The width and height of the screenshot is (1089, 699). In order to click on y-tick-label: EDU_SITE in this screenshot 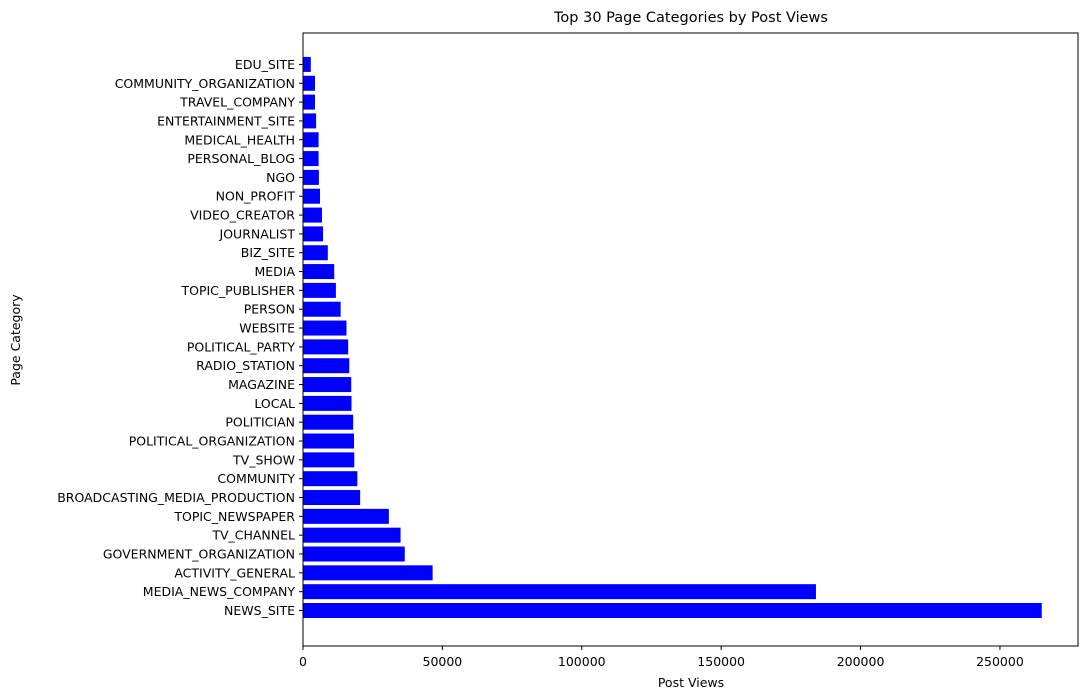, I will do `click(265, 64)`.